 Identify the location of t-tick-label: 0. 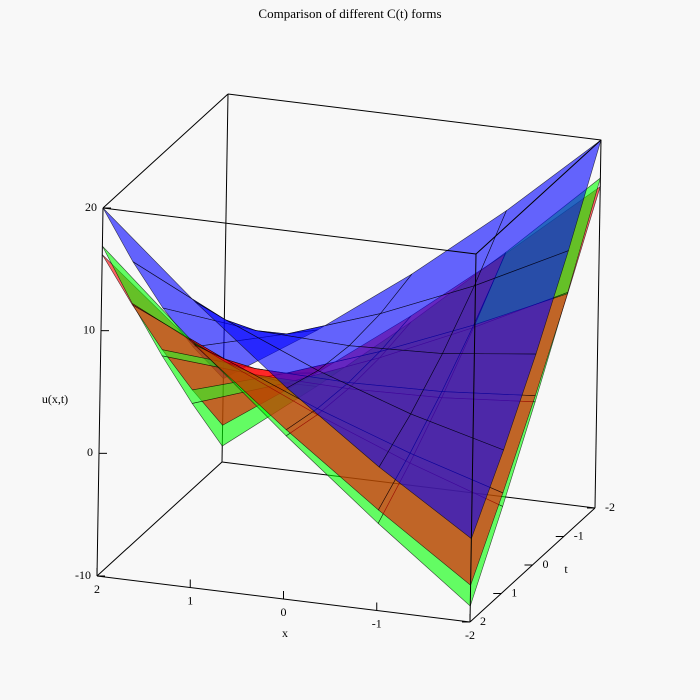
(546, 564).